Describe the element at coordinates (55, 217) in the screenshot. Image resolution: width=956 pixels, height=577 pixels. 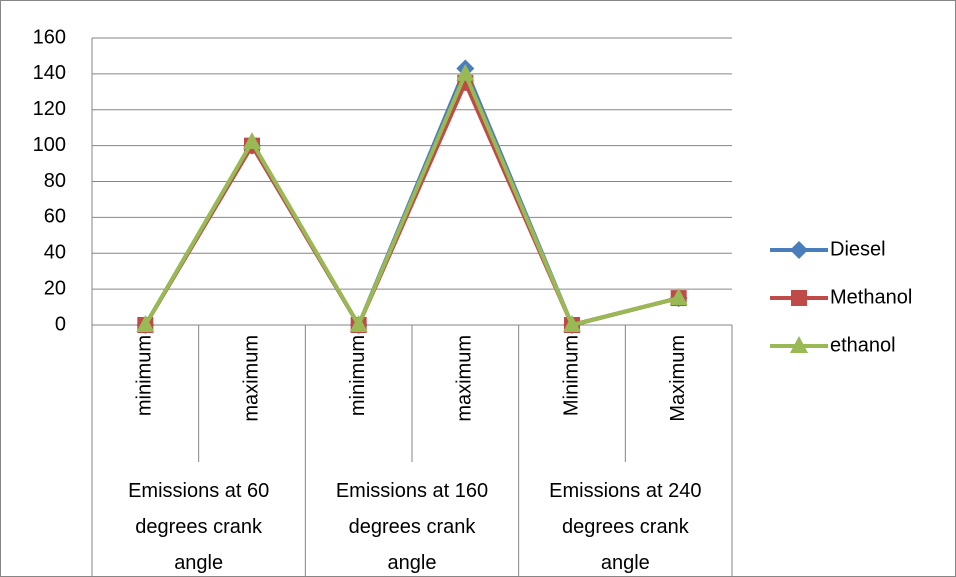
I see `y-tick-label: 60` at that location.